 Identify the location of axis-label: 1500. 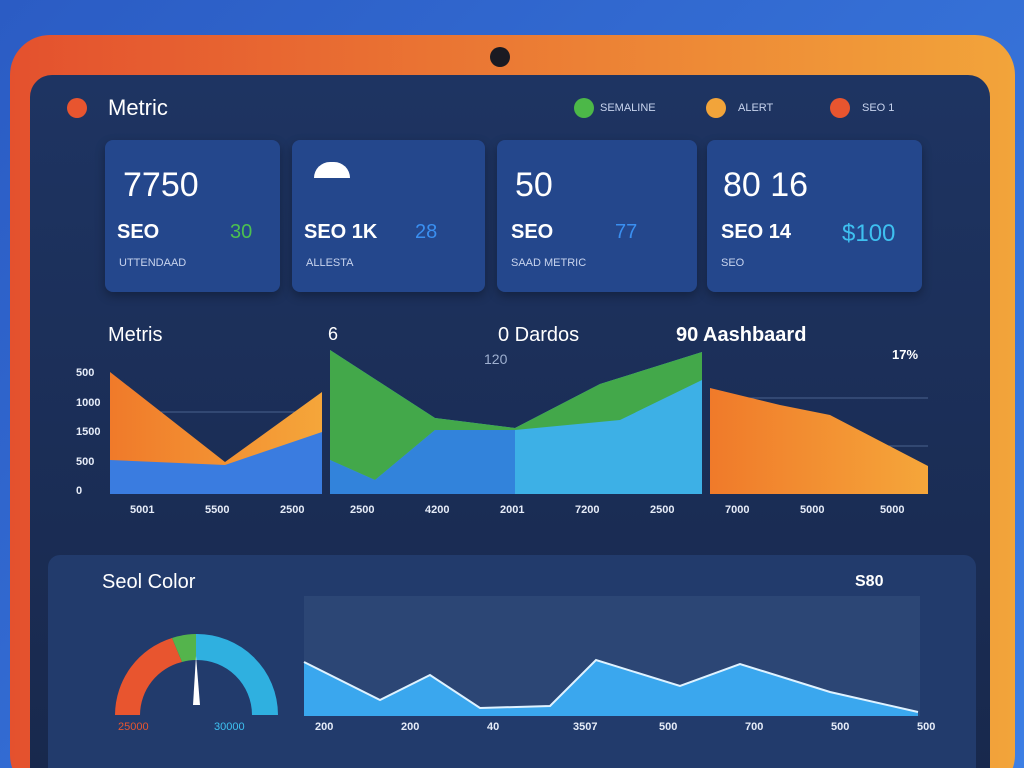
(88, 432).